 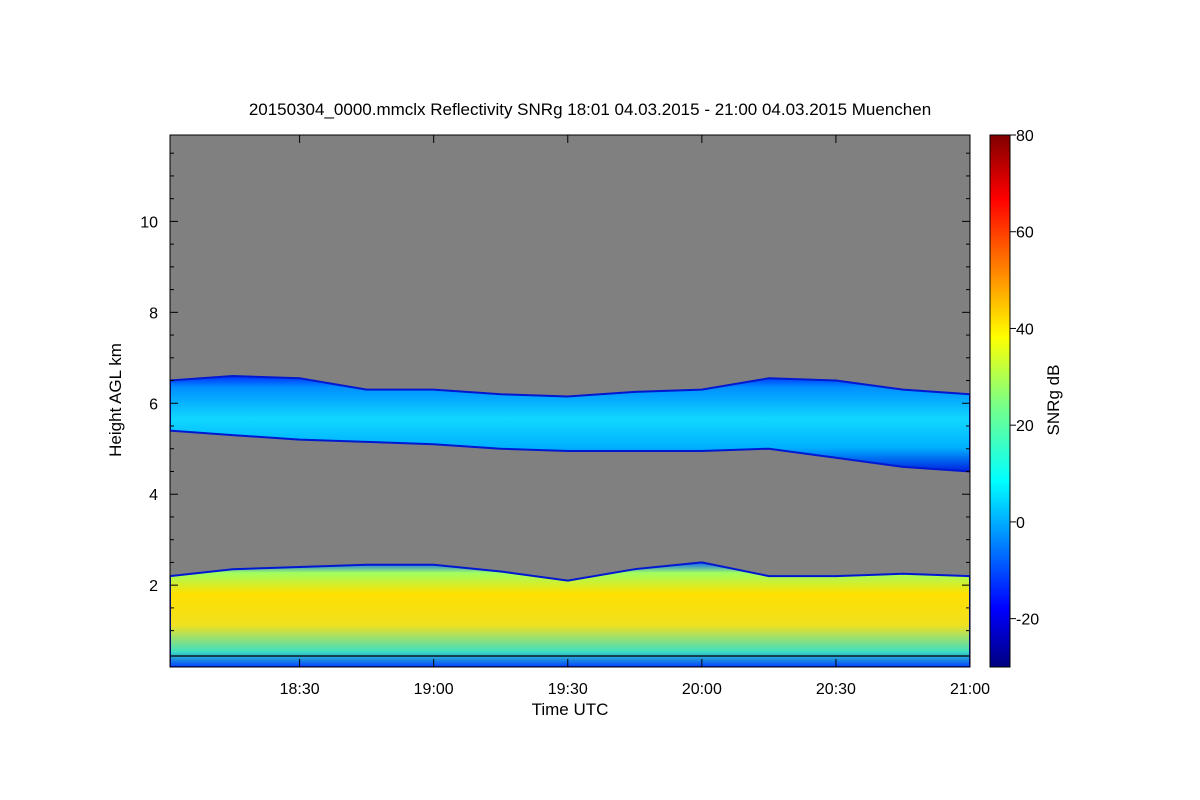 I want to click on colorbar-tick-label: 80, so click(x=1025, y=136).